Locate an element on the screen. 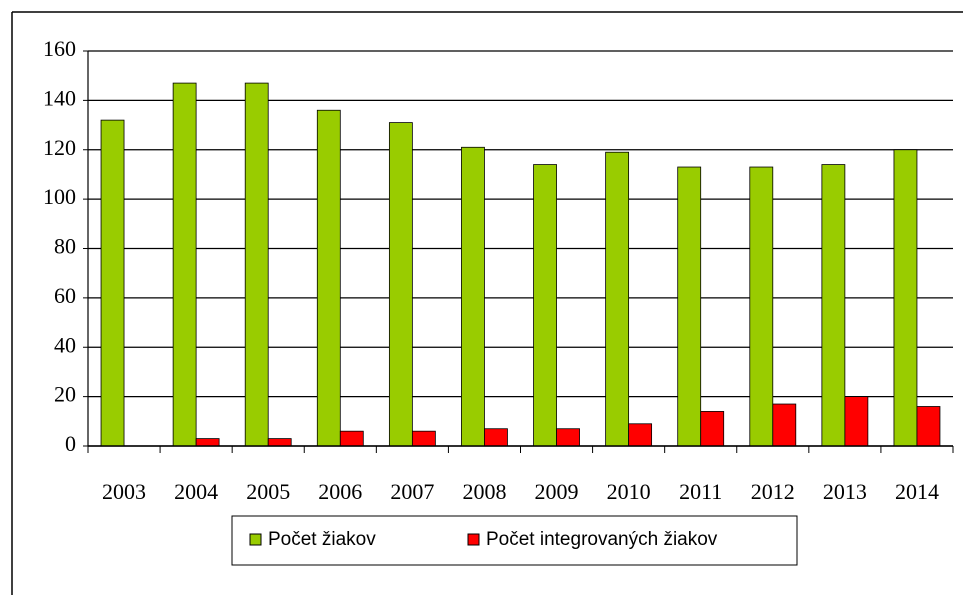  y-tick-label: 40 is located at coordinates (65, 344).